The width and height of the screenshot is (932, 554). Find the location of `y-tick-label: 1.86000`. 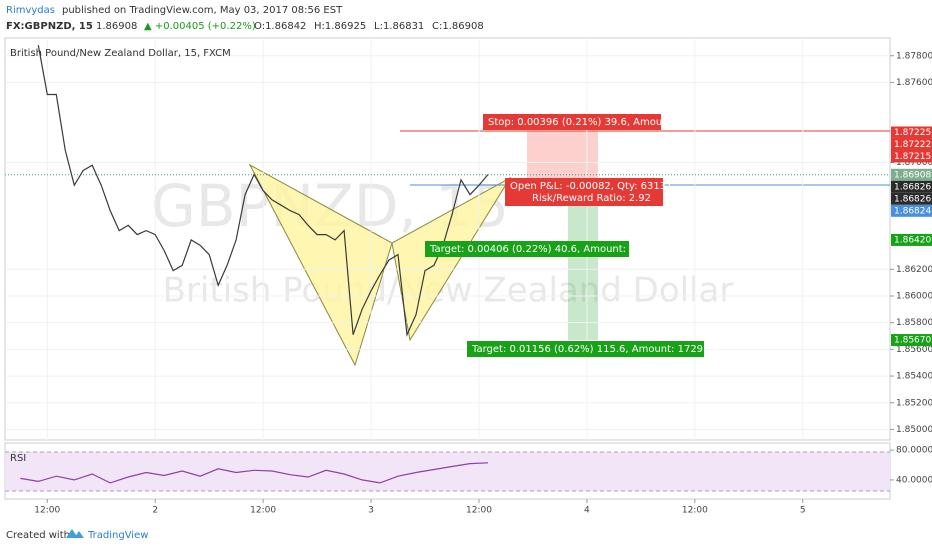

y-tick-label: 1.86000 is located at coordinates (914, 296).